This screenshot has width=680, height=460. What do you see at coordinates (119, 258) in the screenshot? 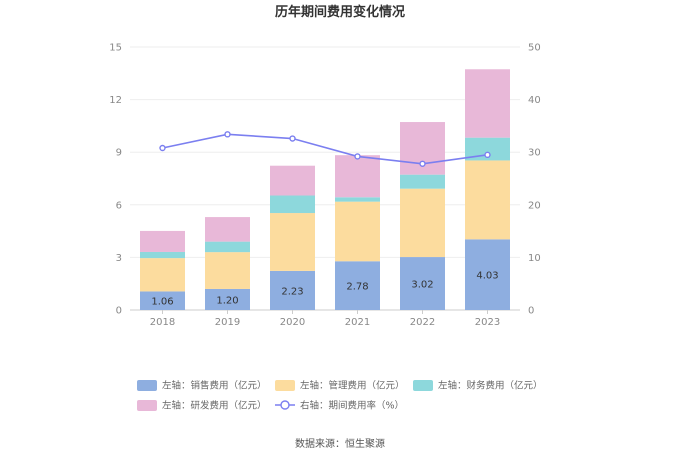
I see `left-tick-label: 3` at bounding box center [119, 258].